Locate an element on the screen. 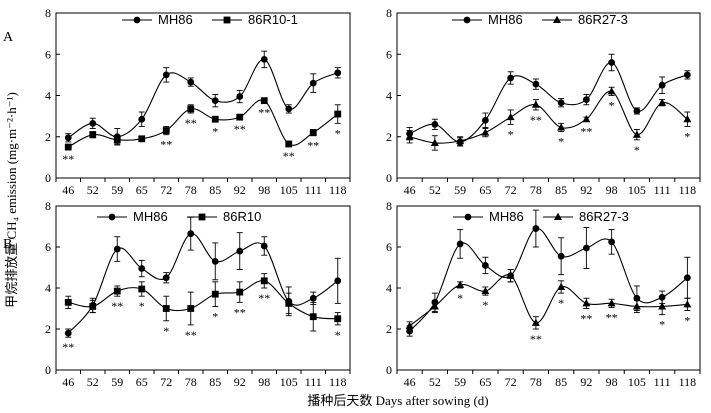 The image size is (711, 413). x-tick-label: 46 is located at coordinates (68, 382).